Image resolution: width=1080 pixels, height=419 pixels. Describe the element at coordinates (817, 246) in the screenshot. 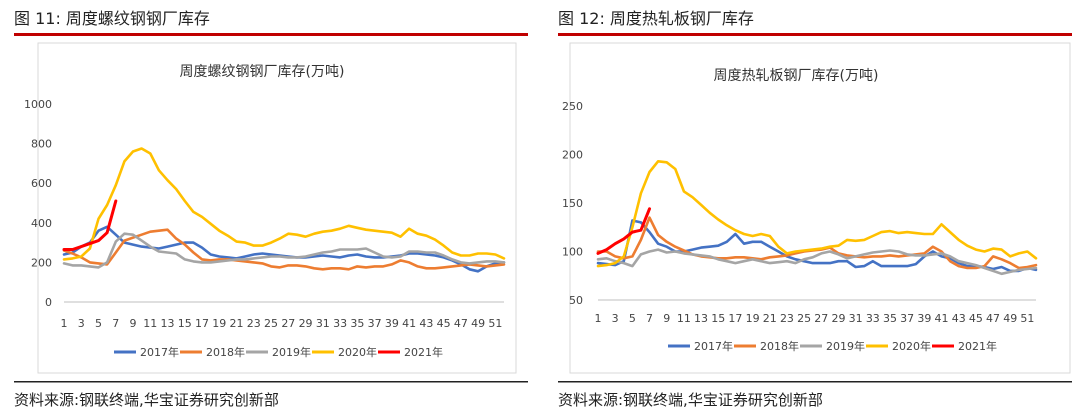

I see `series-line-2017` at that location.